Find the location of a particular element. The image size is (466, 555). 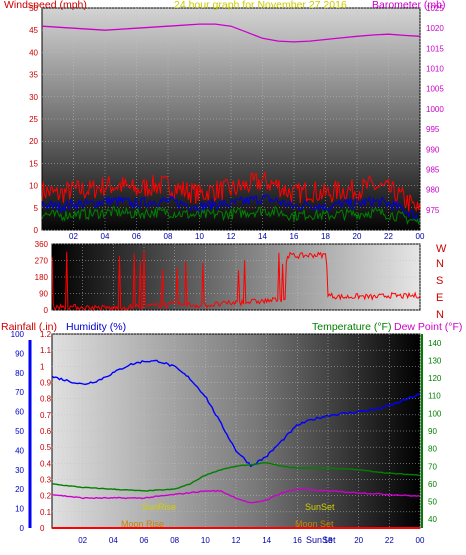

climate-x-tick-label: 04 is located at coordinates (113, 540).